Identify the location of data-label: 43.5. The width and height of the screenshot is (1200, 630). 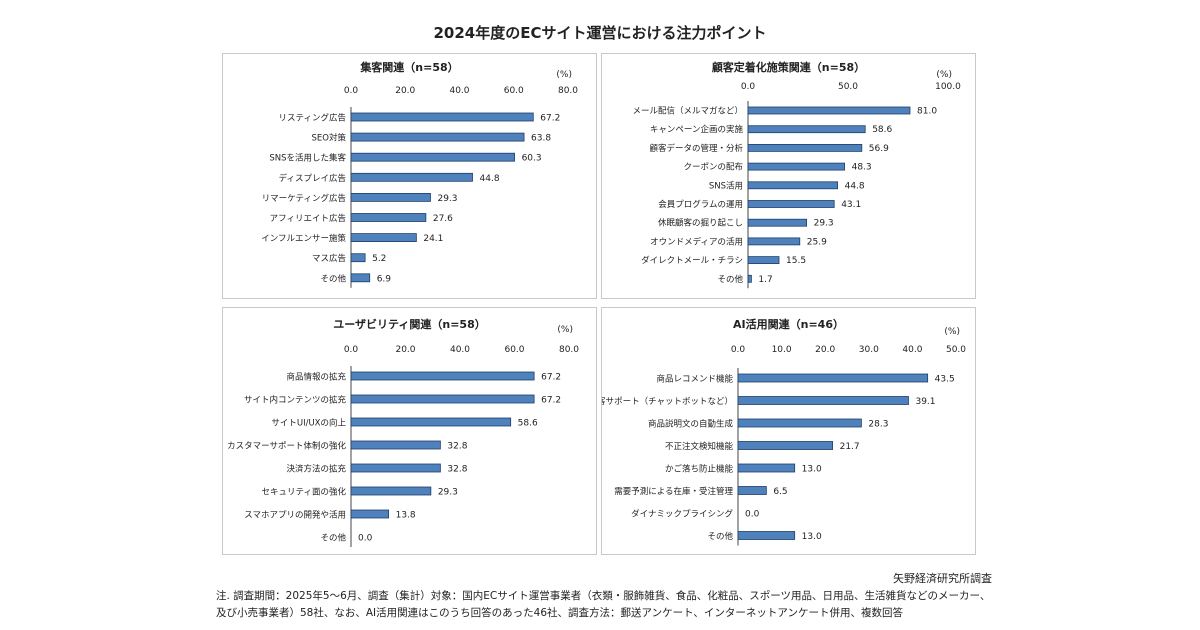
(945, 380).